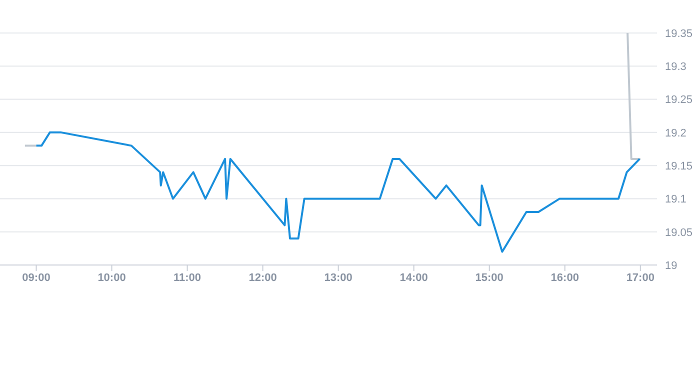  What do you see at coordinates (188, 278) in the screenshot?
I see `x-tick-label: 11:00` at bounding box center [188, 278].